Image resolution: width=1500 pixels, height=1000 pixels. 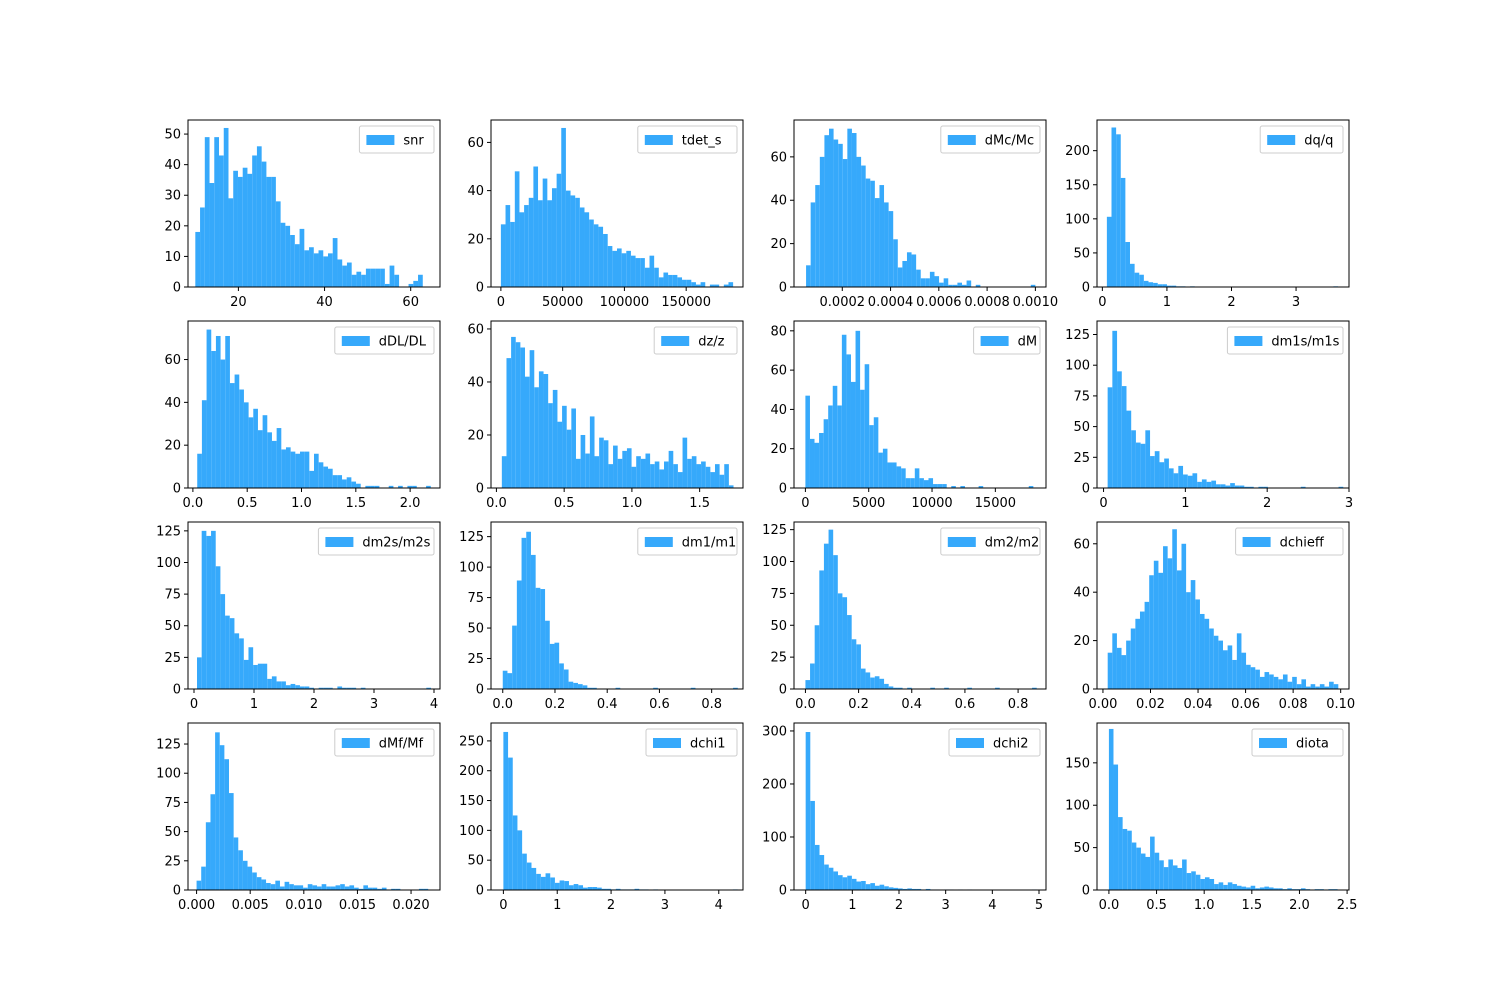 What do you see at coordinates (904, 616) in the screenshot?
I see `subplot-dm2-m2: 0.0 0.2 0.4 0.6 0.8 0 25 50 75 100 125 dm2/m2` at bounding box center [904, 616].